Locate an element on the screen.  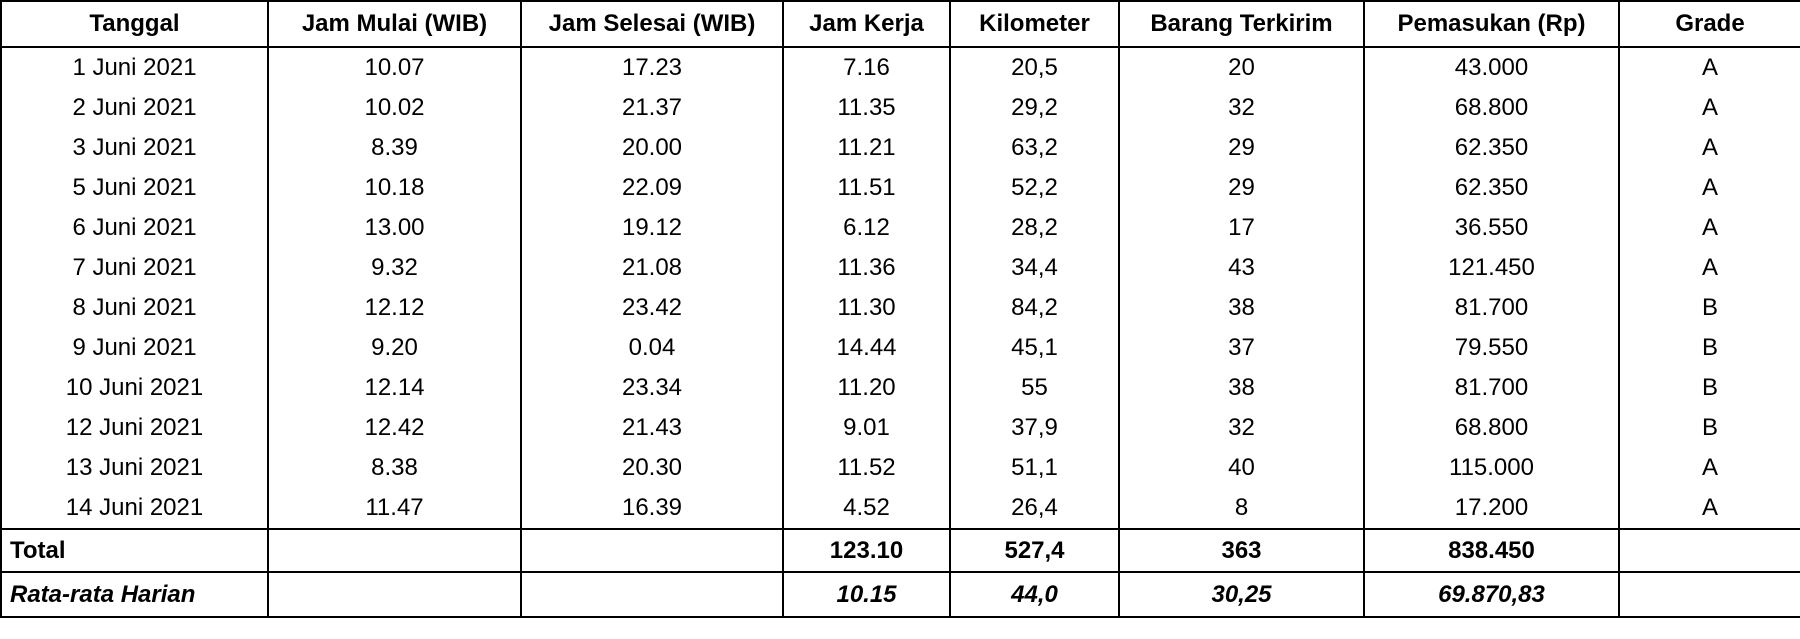
cell: 23.34 is located at coordinates (652, 388).